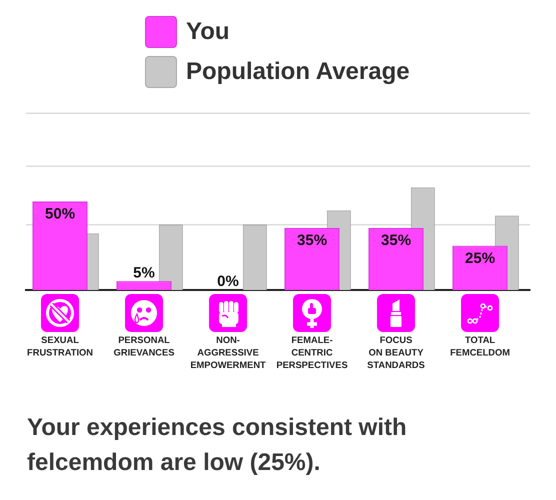  What do you see at coordinates (208, 32) in the screenshot?
I see `legend-label: You` at bounding box center [208, 32].